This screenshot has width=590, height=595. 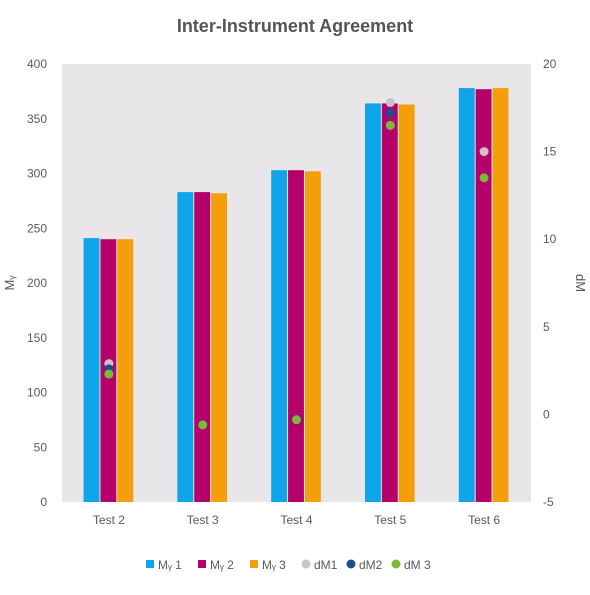 What do you see at coordinates (546, 327) in the screenshot?
I see `y2-tick-label: 5` at bounding box center [546, 327].